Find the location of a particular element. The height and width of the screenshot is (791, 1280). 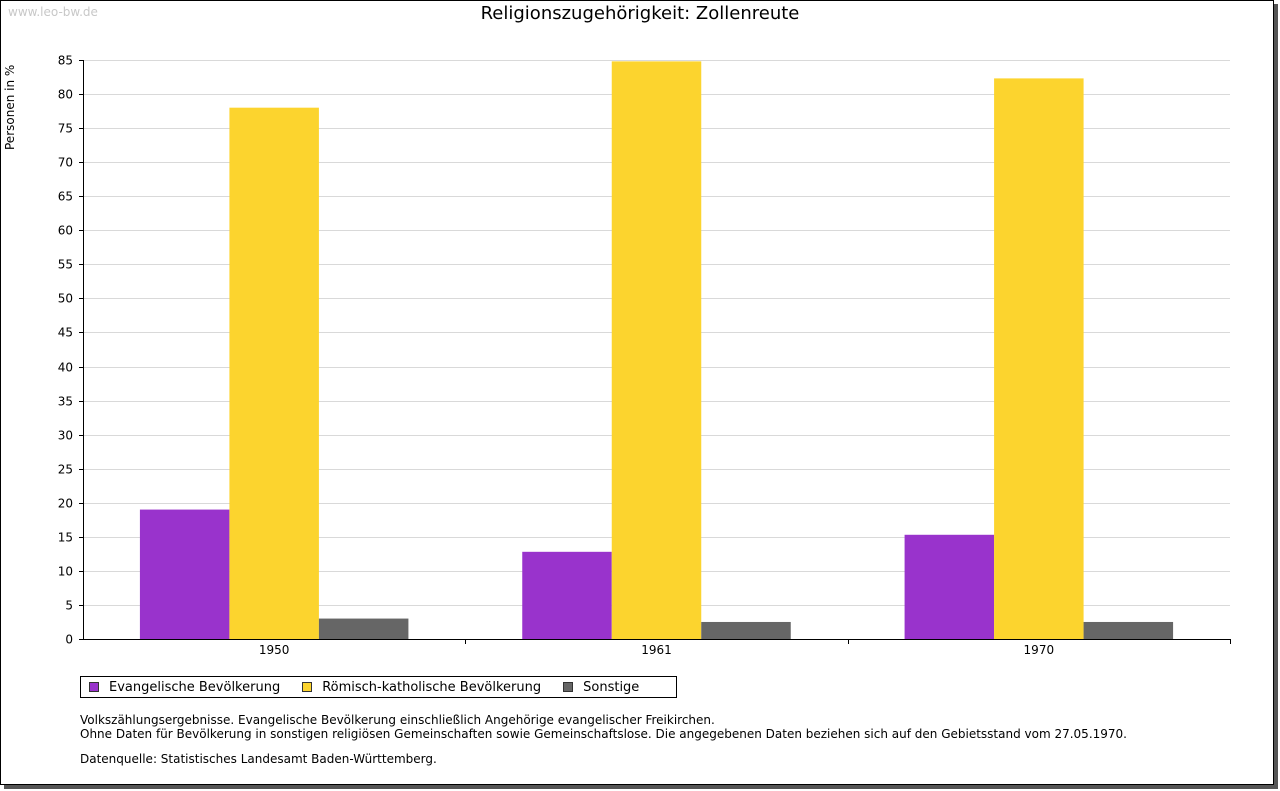

y-tick-label: 40 is located at coordinates (65, 368).